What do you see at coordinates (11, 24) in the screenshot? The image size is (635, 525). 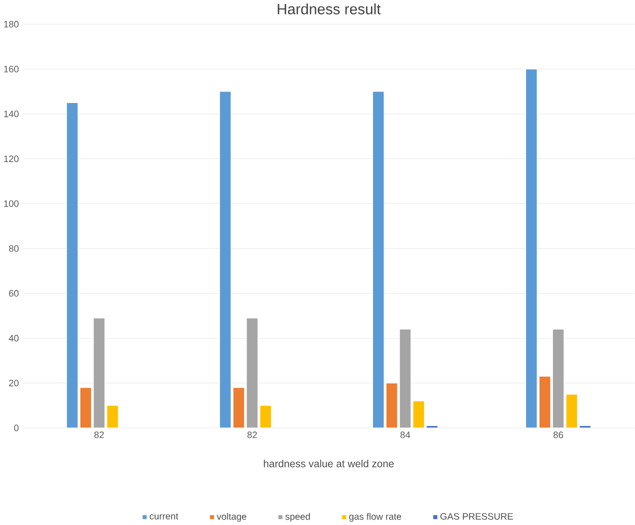 I see `y-tick-label: 180` at bounding box center [11, 24].